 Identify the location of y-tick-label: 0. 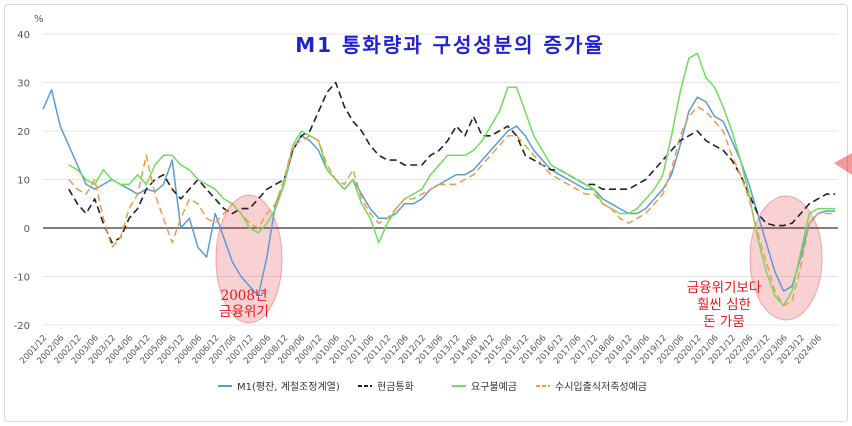
(27, 229).